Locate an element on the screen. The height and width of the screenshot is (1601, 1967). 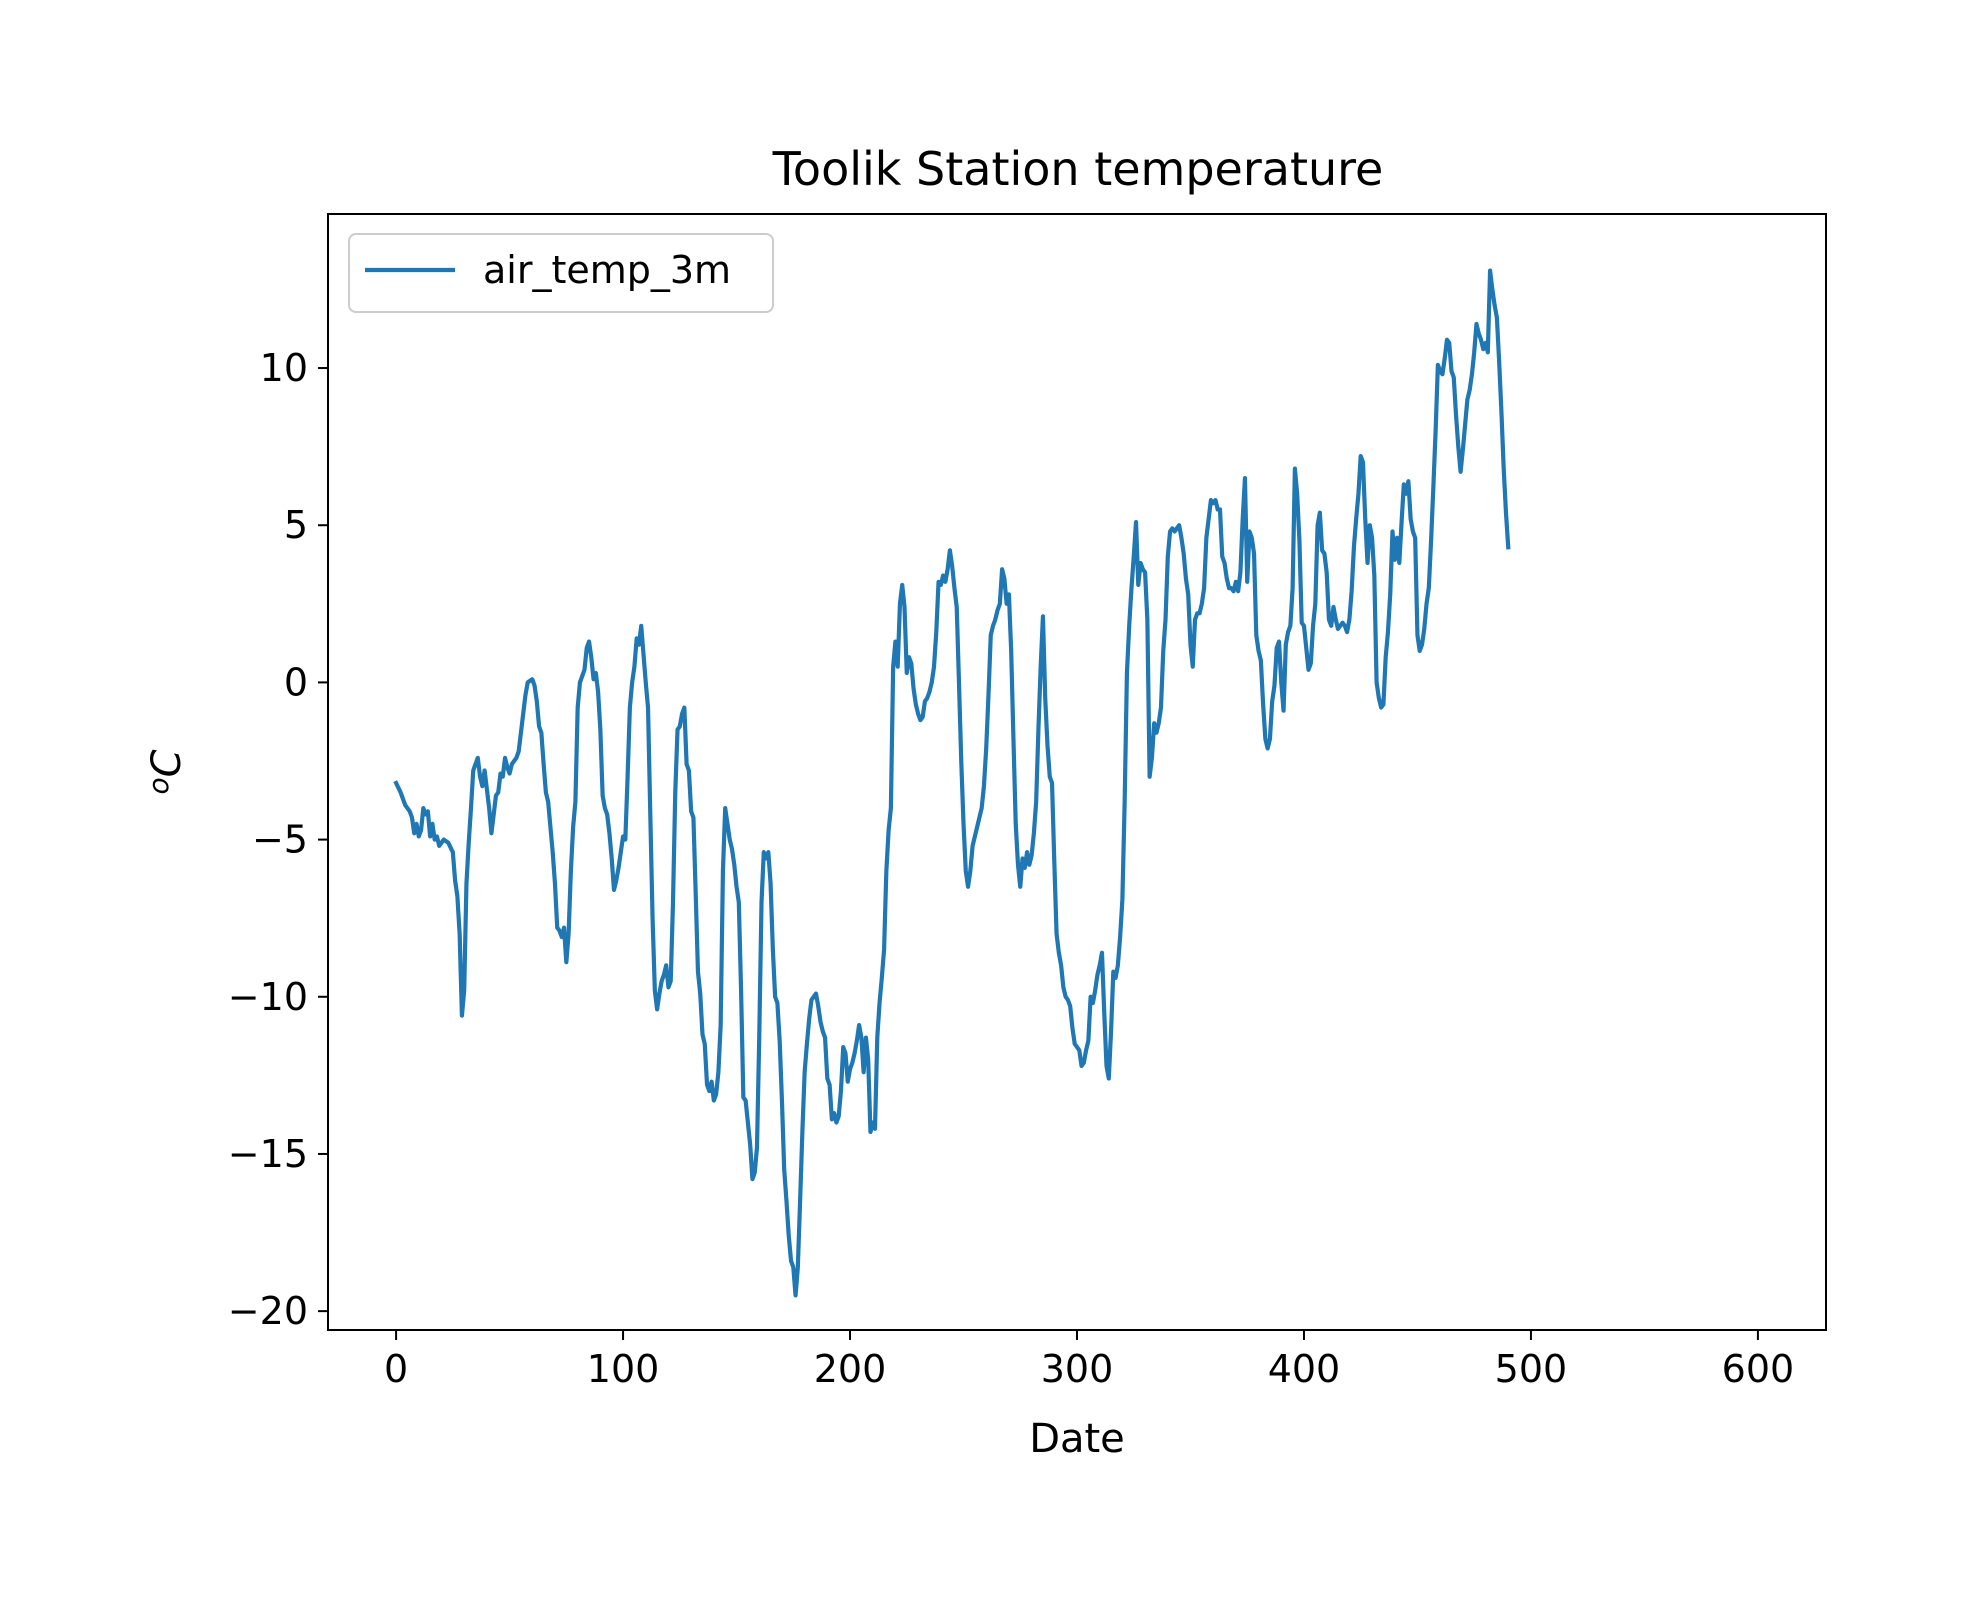
y-axis-label-unit: C is located at coordinates (167, 763).